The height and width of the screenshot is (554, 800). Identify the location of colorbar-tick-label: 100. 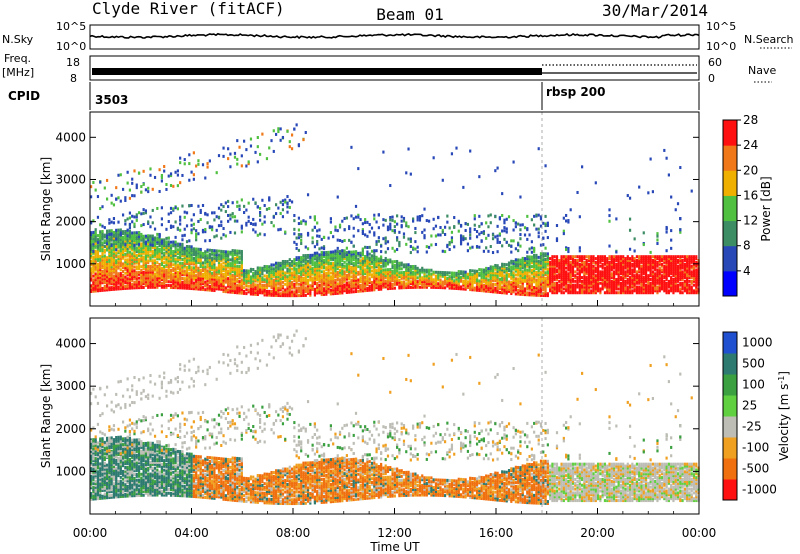
(753, 385).